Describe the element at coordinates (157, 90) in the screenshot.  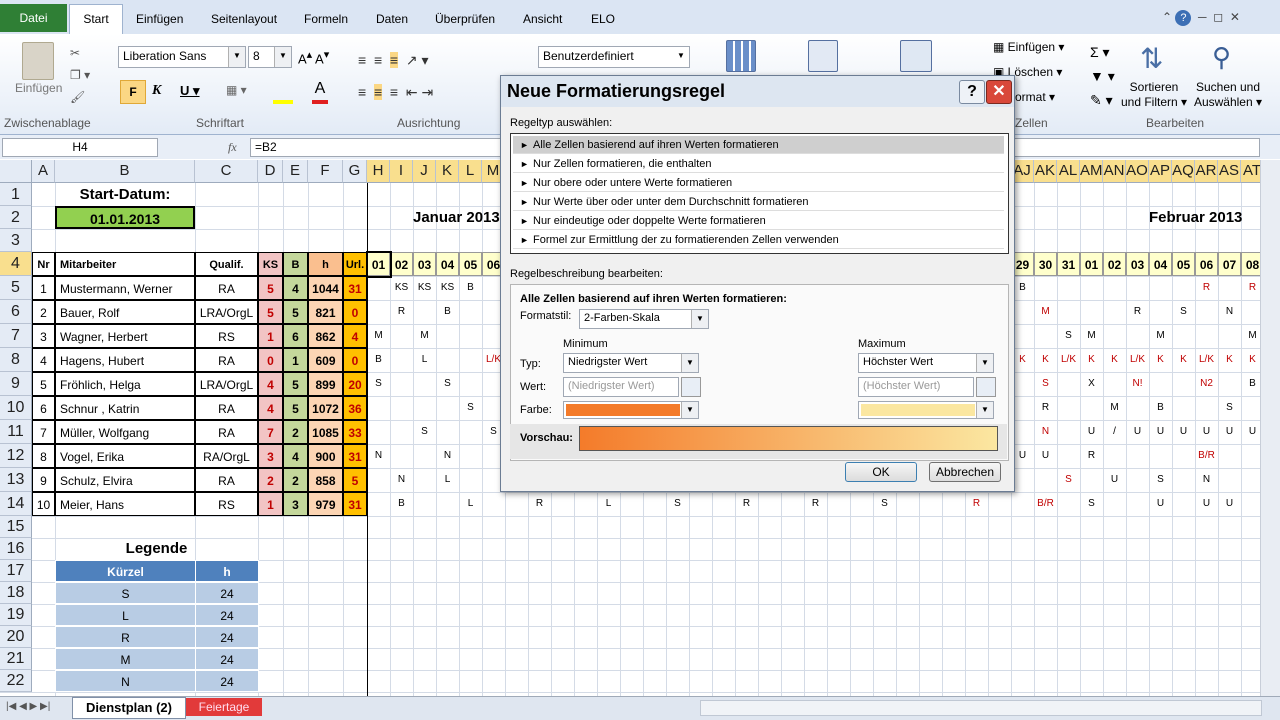
I see `italic-button: K` at that location.